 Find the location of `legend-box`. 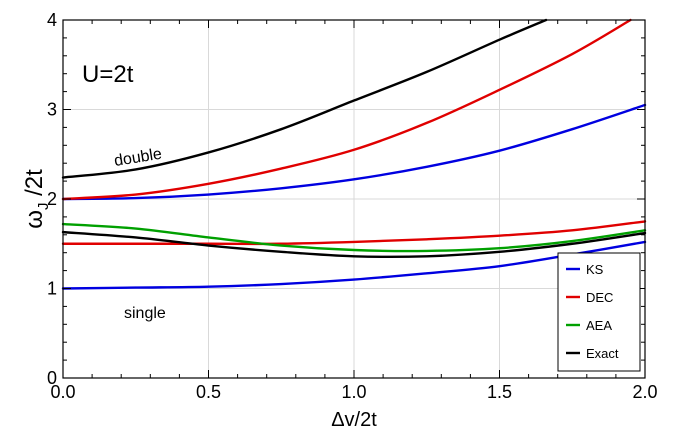

legend-box is located at coordinates (599, 312).